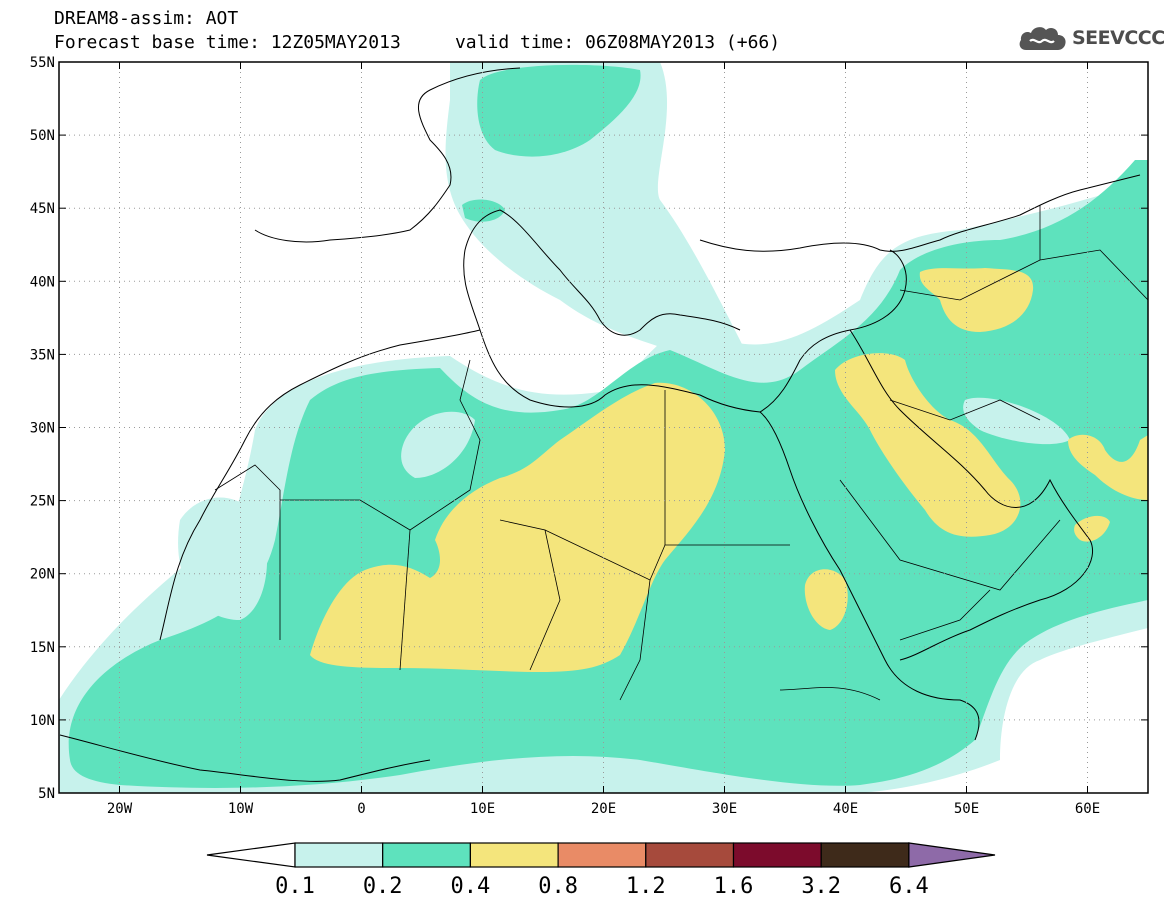  I want to click on colorbar-label: 0.8, so click(558, 886).